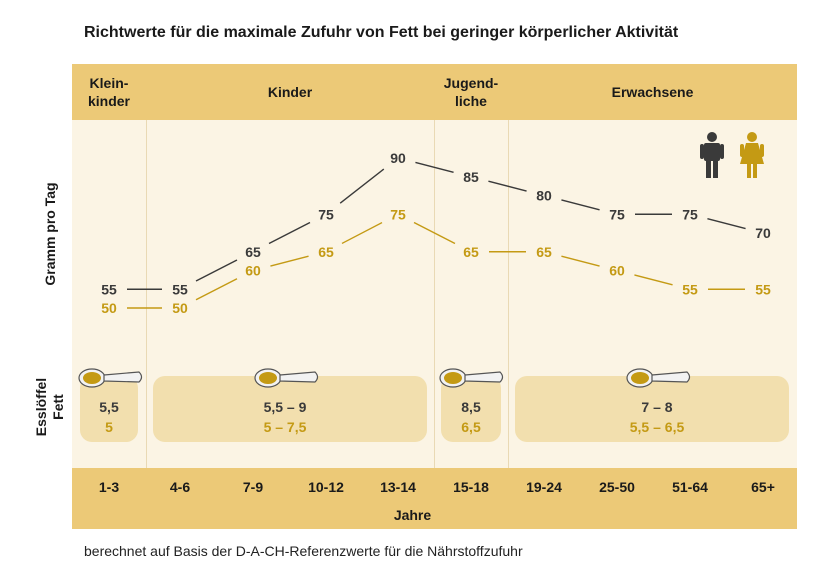 Image resolution: width=825 pixels, height=581 pixels. Describe the element at coordinates (544, 487) in the screenshot. I see `x-tick-label: 19-24` at that location.